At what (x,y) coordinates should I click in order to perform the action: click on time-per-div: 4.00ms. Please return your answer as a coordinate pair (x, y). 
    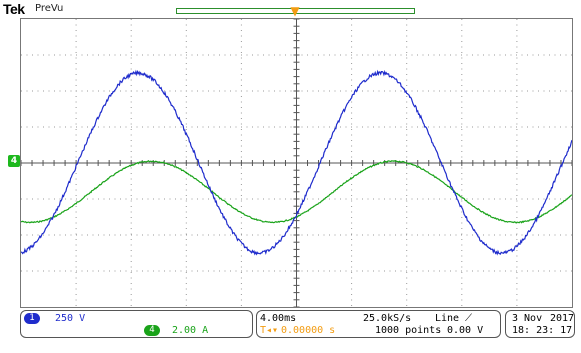
    Looking at the image, I should click on (278, 318).